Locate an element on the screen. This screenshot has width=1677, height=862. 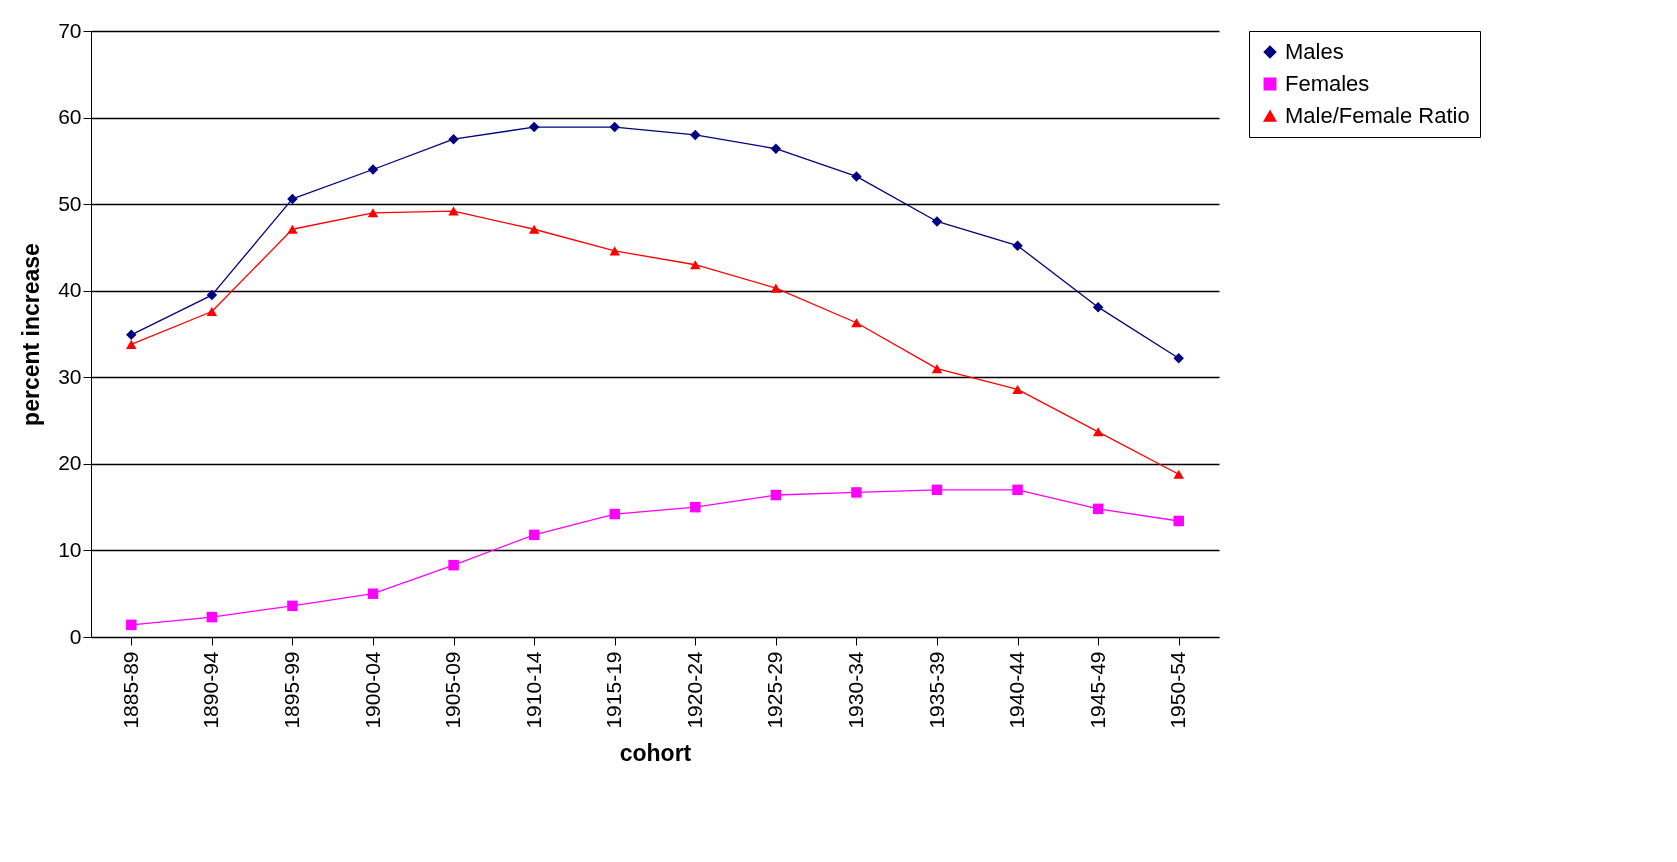
y-tick-label: 70 is located at coordinates (70, 30).